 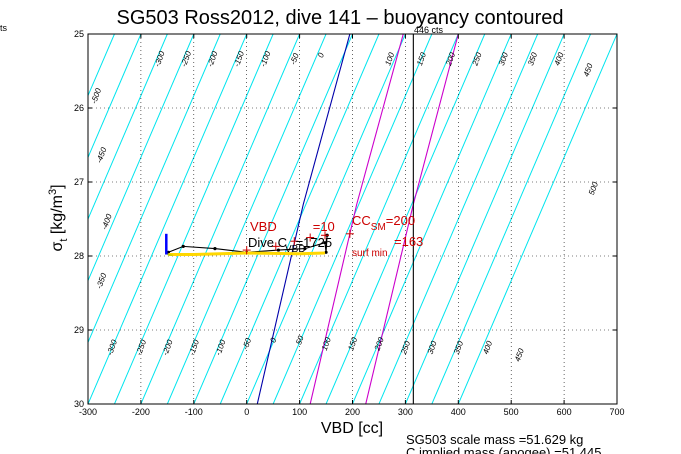 What do you see at coordinates (299, 412) in the screenshot?
I see `x-tick-label: 100` at bounding box center [299, 412].